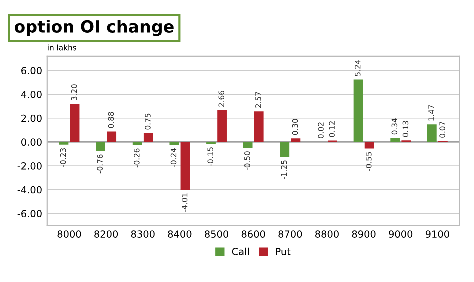 Image resolution: width=474 pixels, height=282 pixels. Describe the element at coordinates (32, 71) in the screenshot. I see `y-tick-label: 6.00` at that location.